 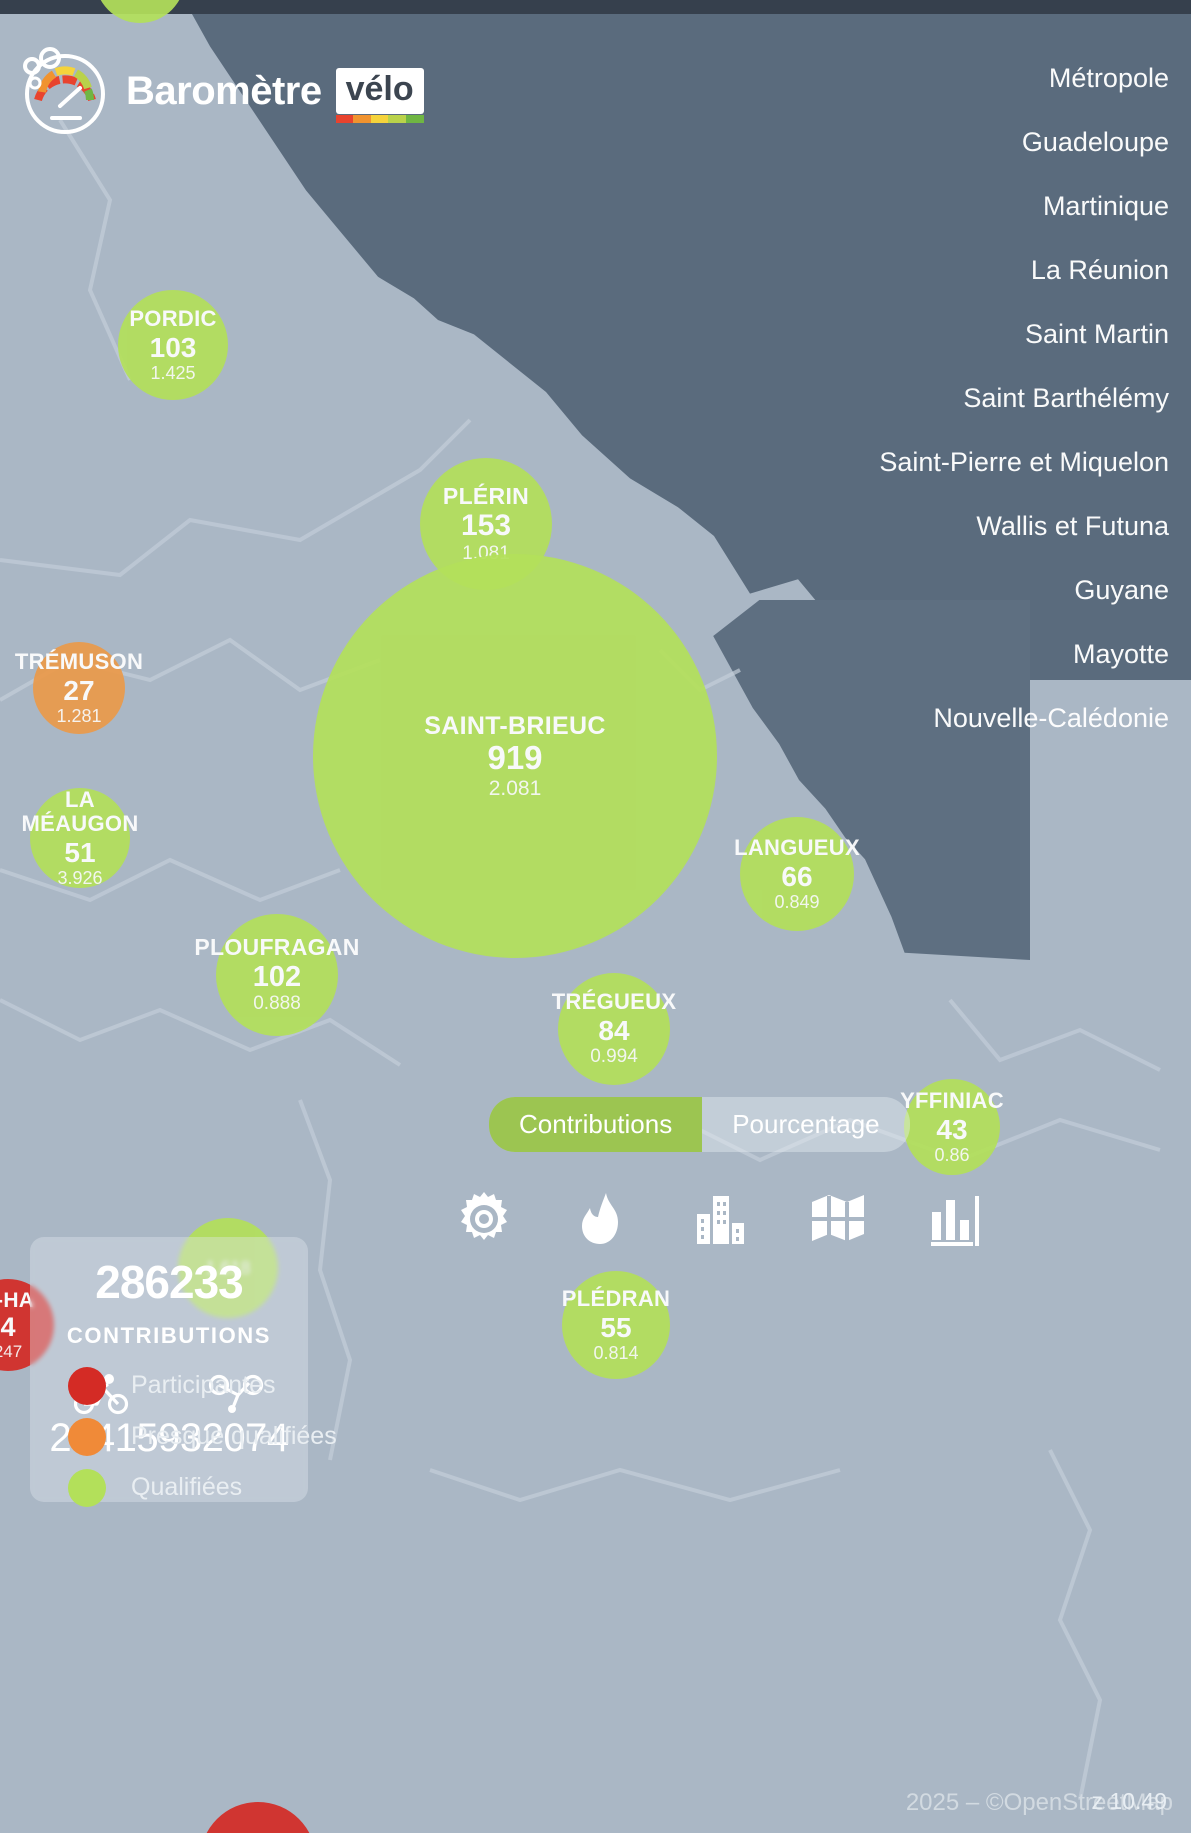 I want to click on legend-item-presque-qualifi-es: Presque qualifiées, so click(x=202, y=1436).